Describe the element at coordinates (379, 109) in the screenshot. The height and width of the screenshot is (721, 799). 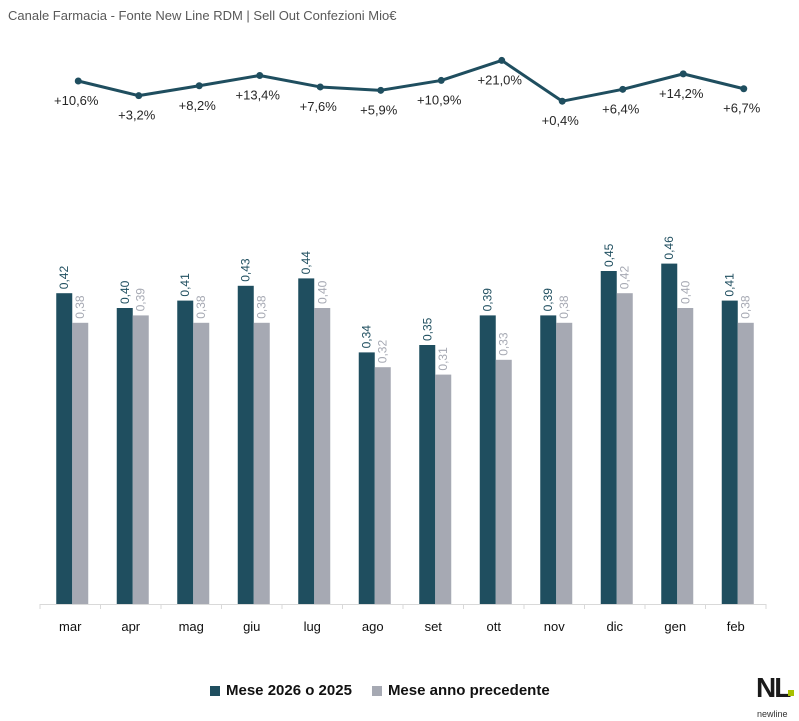
I see `growth-label: +5,9%` at that location.